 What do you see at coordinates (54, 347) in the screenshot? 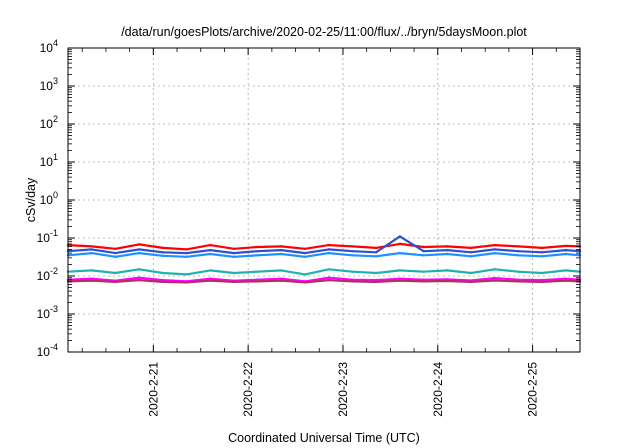
I see `y-tick-exponent: -4` at bounding box center [54, 347].